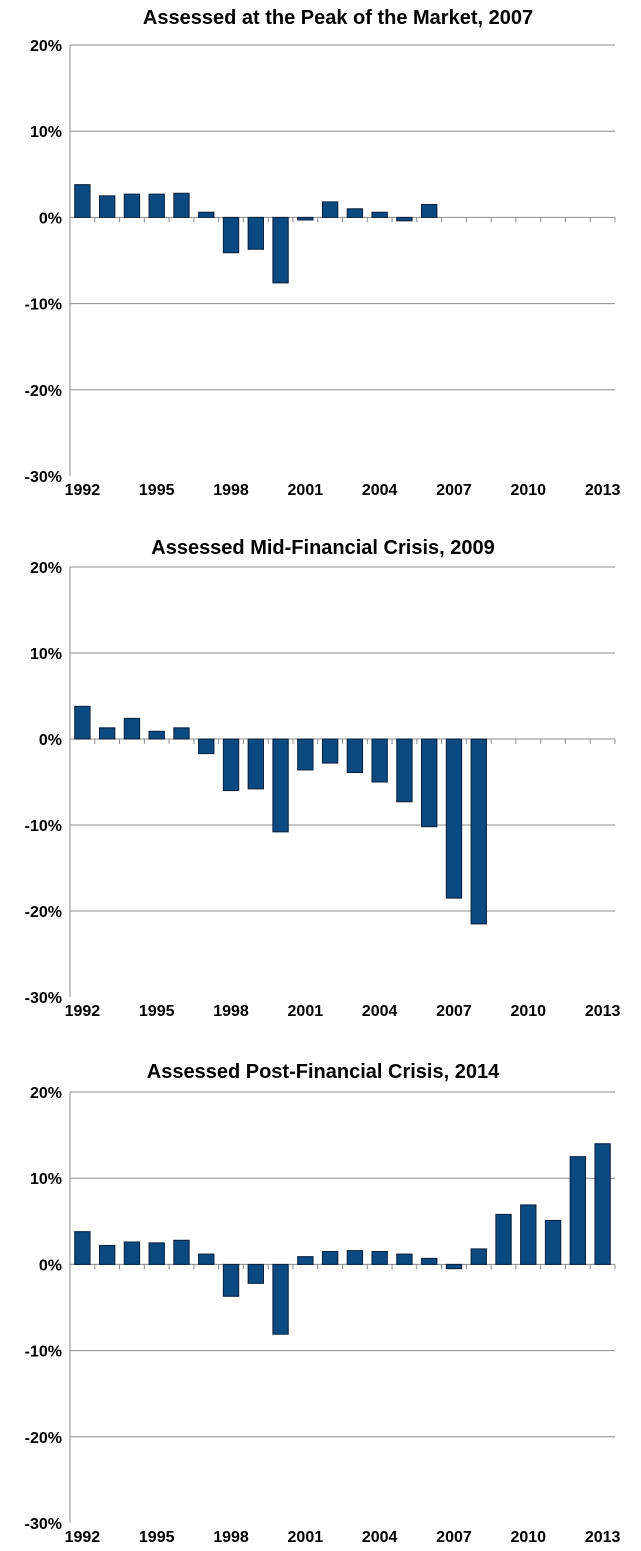  What do you see at coordinates (503, 1239) in the screenshot?
I see `bar-2009` at bounding box center [503, 1239].